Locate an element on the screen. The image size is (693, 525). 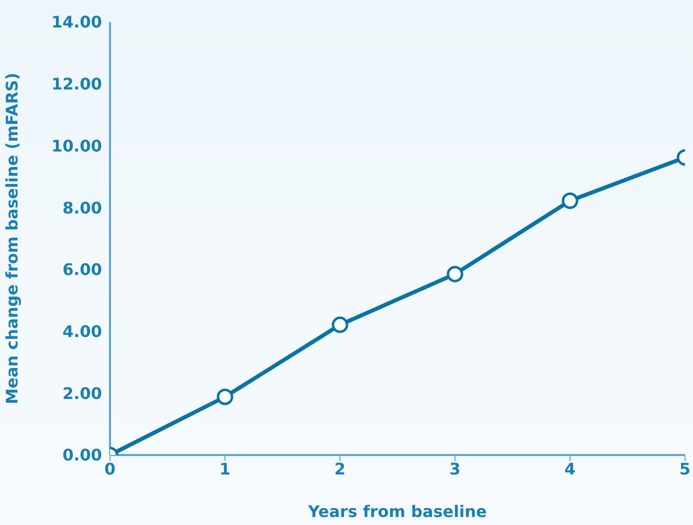
y-tick-label: 0.00 is located at coordinates (82, 455).